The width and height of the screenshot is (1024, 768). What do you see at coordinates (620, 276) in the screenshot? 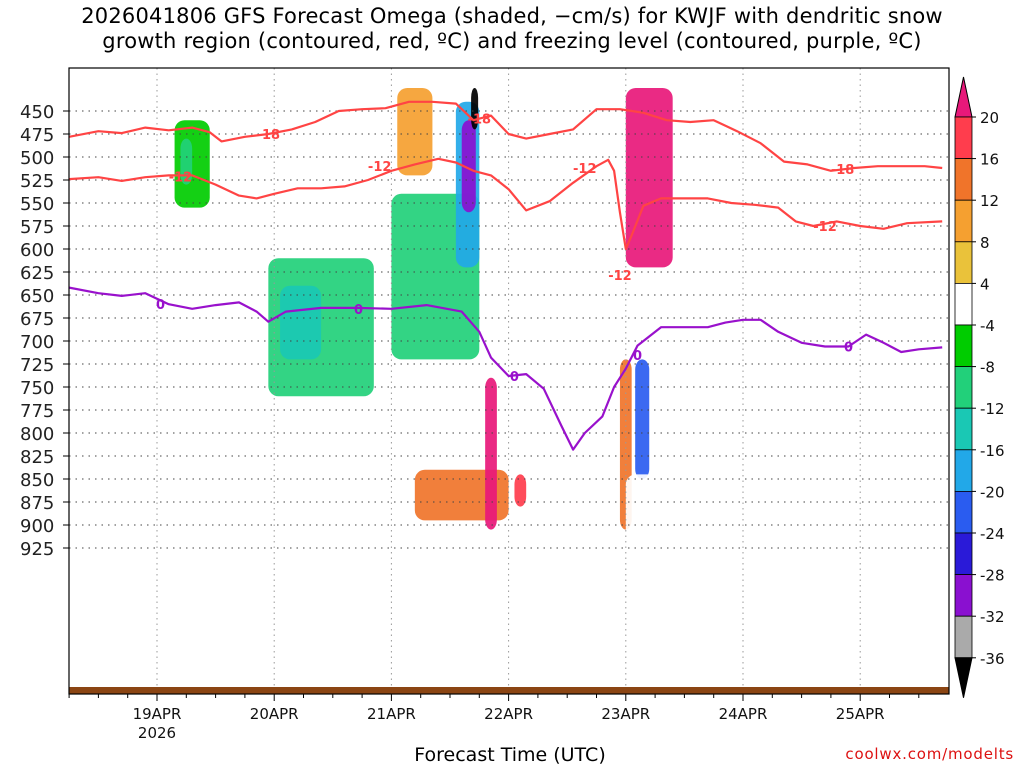
I see `label-minus12-e: -12` at bounding box center [620, 276].